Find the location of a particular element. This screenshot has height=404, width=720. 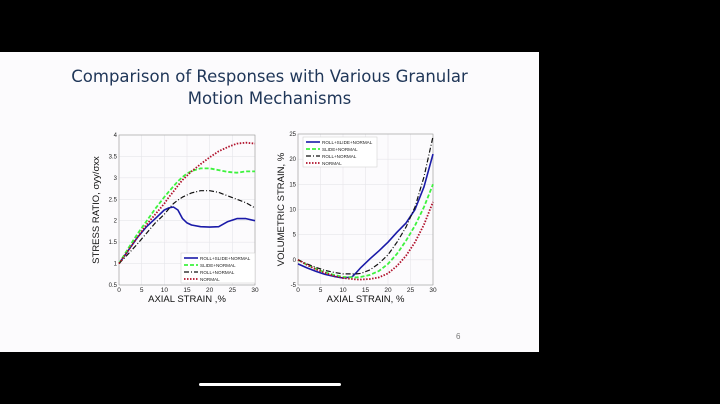

y-axis-label: STRESS RATIO, σyy/σxx is located at coordinates (96, 210).